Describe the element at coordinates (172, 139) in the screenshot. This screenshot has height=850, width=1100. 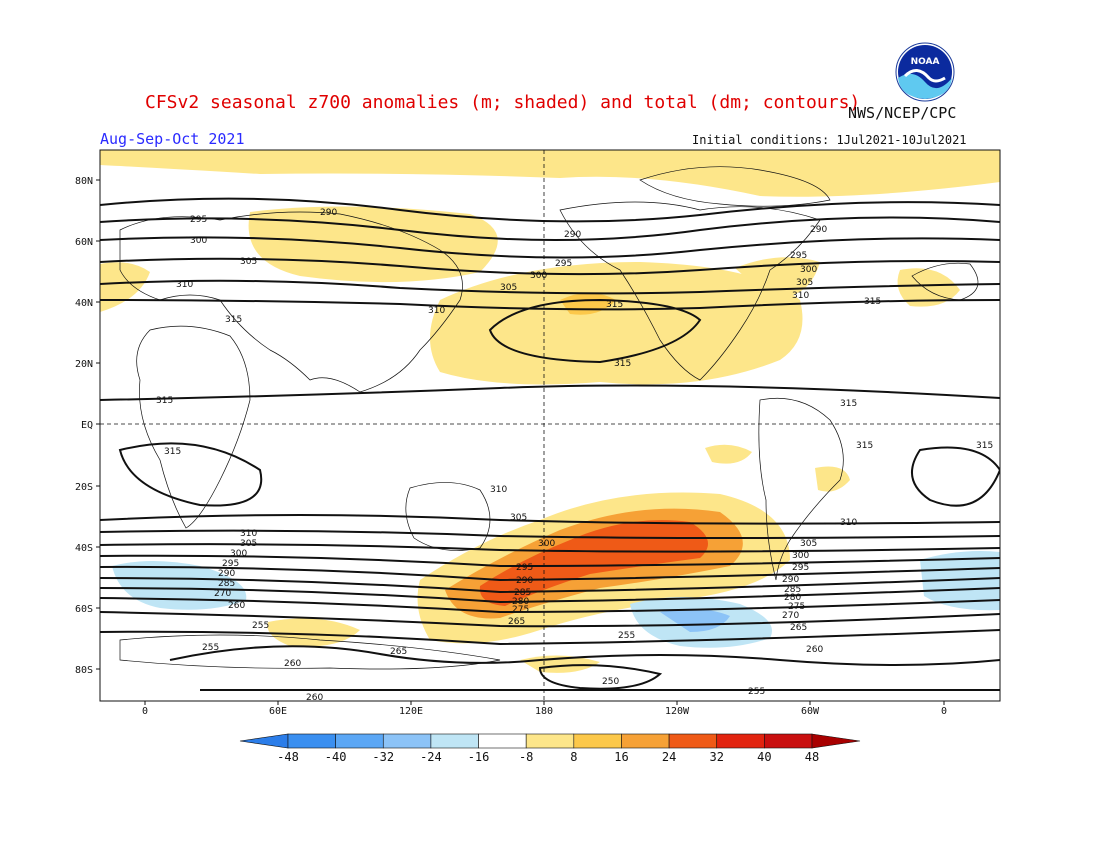
I see `season-label: Aug-Sep-Oct 2021` at that location.